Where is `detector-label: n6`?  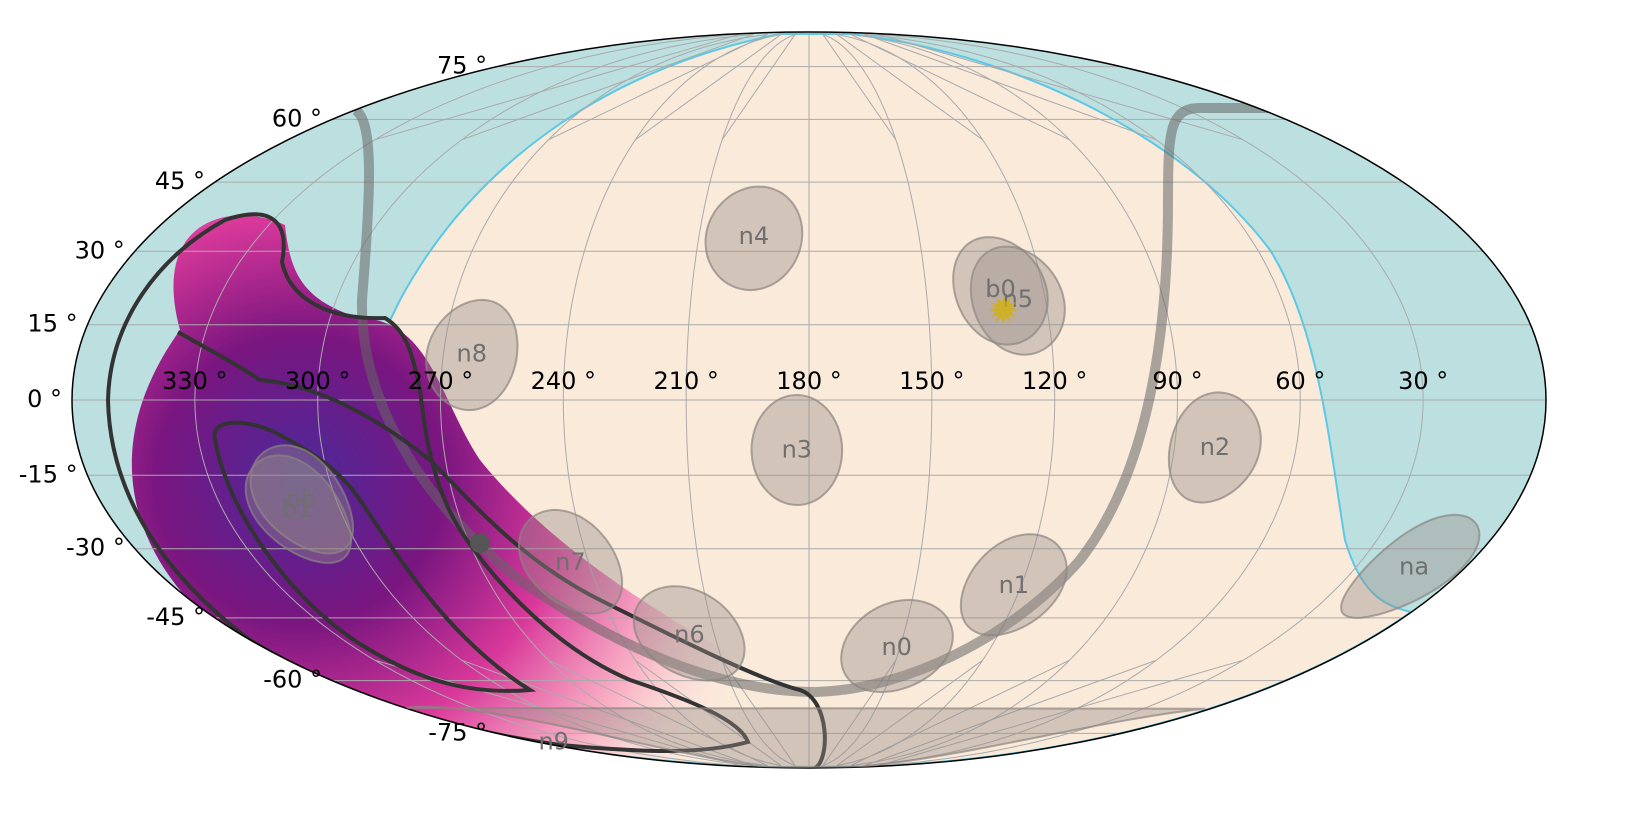
detector-label: n6 is located at coordinates (689, 634).